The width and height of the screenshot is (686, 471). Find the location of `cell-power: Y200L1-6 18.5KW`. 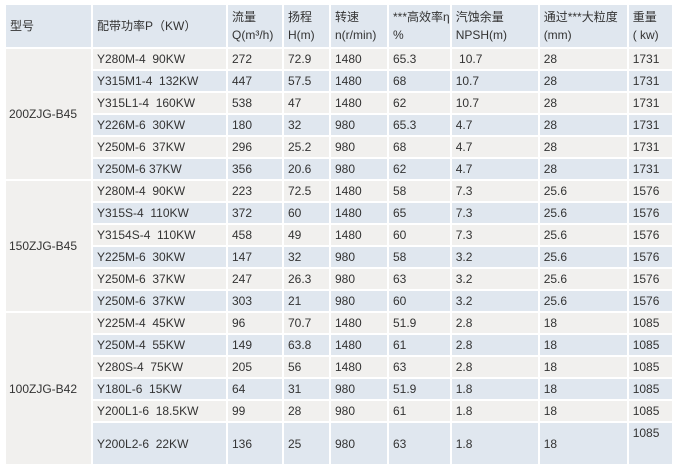

cell-power: Y200L1-6 18.5KW is located at coordinates (159, 411).